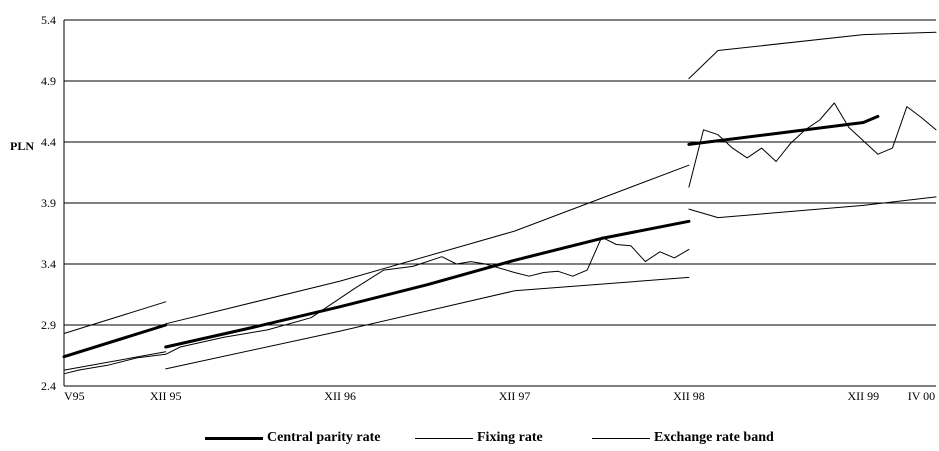 The image size is (939, 451). I want to click on y-tick-label-3: 3.9, so click(48, 203).